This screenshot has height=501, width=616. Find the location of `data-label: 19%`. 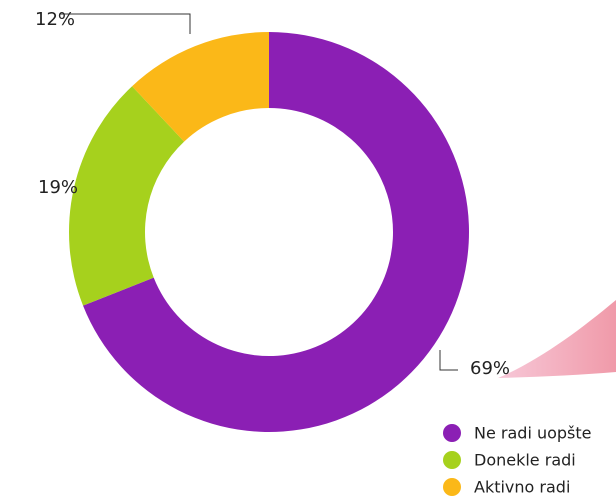

data-label: 19% is located at coordinates (58, 187).